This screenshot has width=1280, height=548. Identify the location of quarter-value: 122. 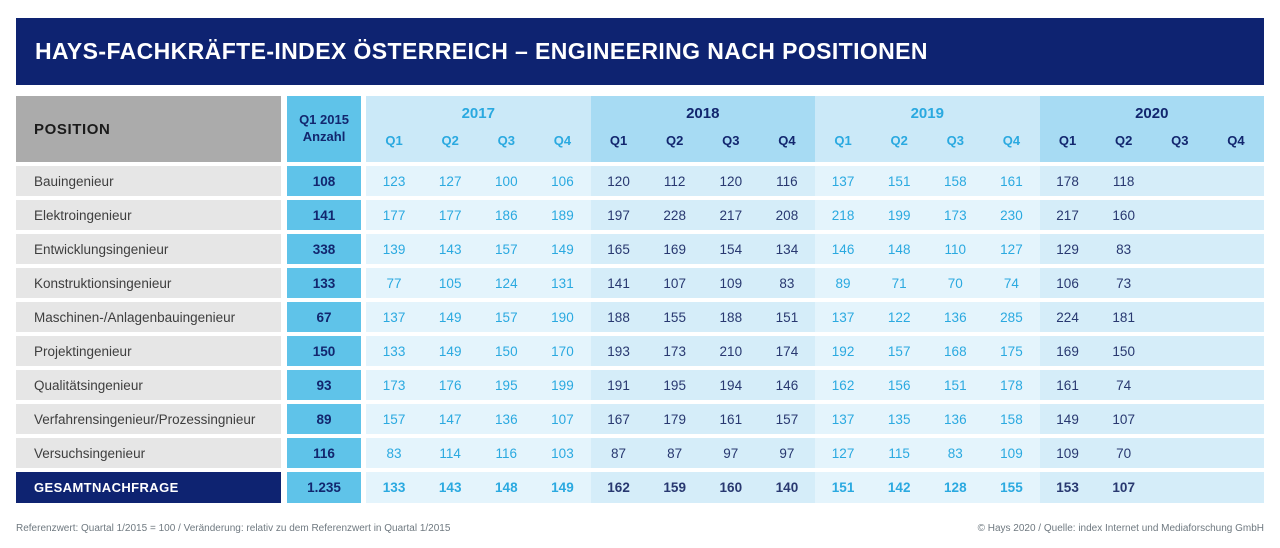
(899, 317).